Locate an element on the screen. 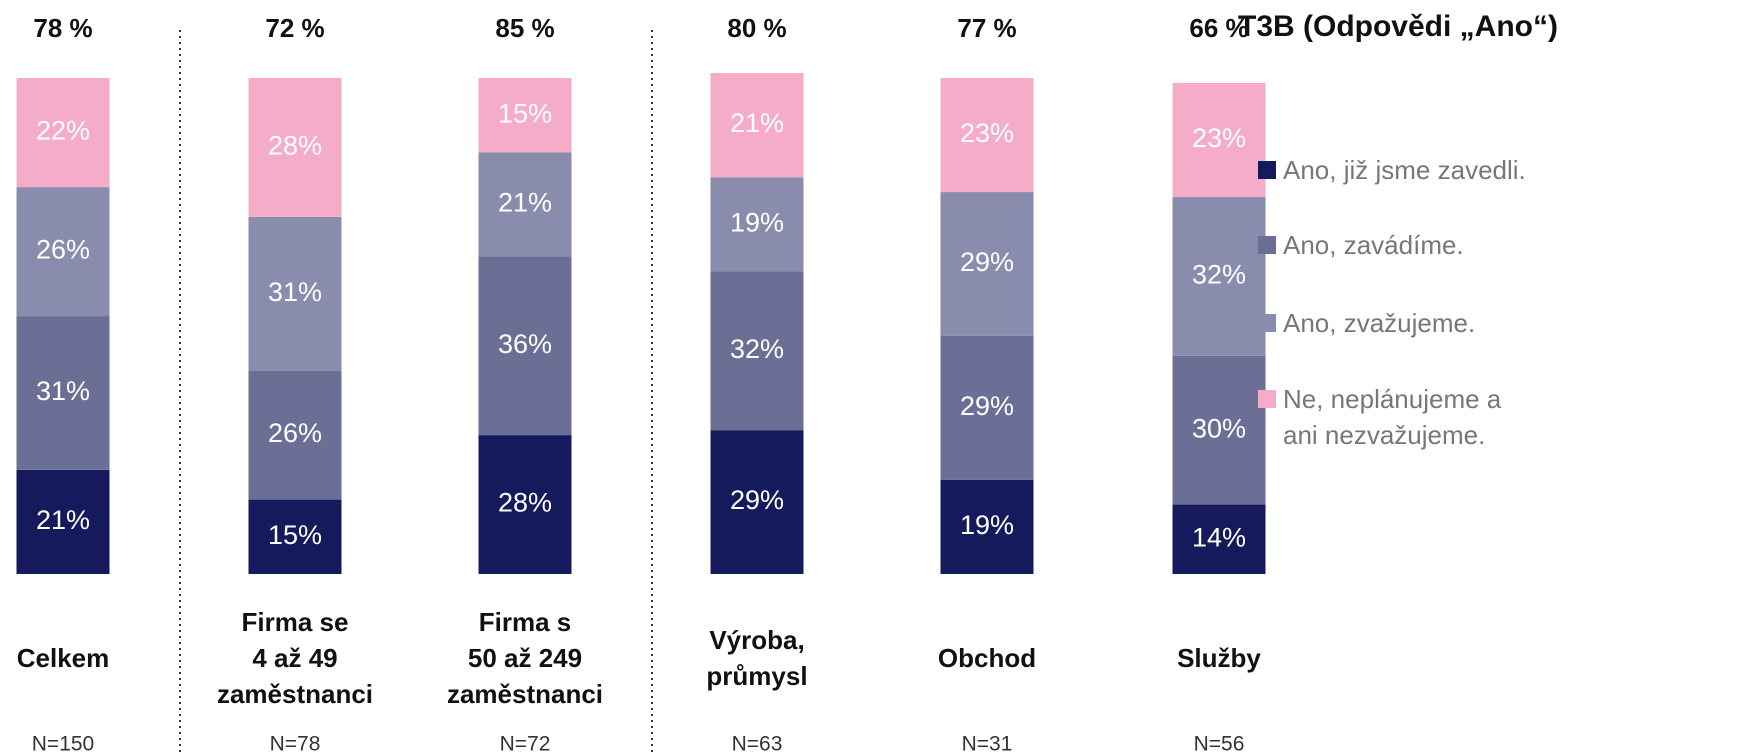 The image size is (1739, 755). n-label: N=63 is located at coordinates (757, 744).